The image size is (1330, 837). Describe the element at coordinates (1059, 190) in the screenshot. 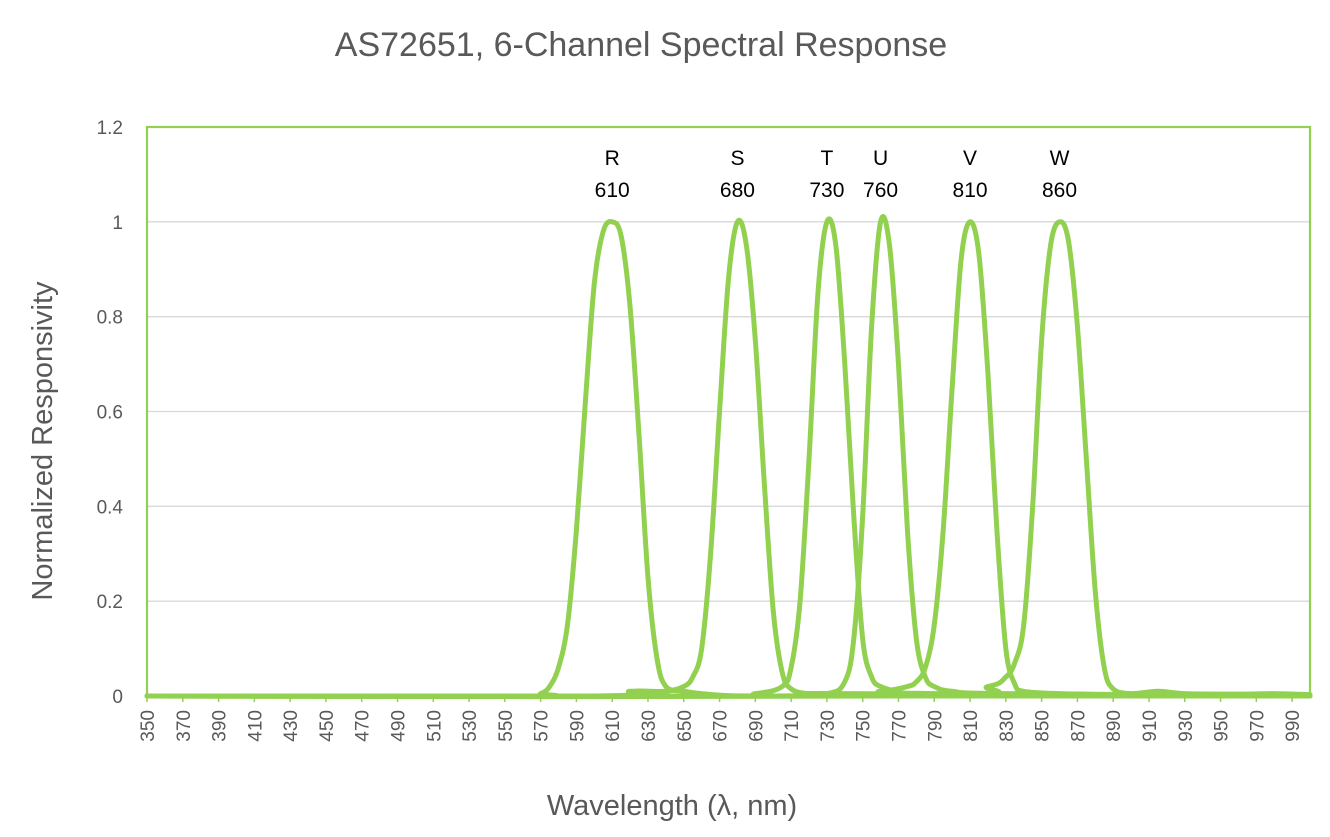

I see `peak-label-center: 860` at that location.